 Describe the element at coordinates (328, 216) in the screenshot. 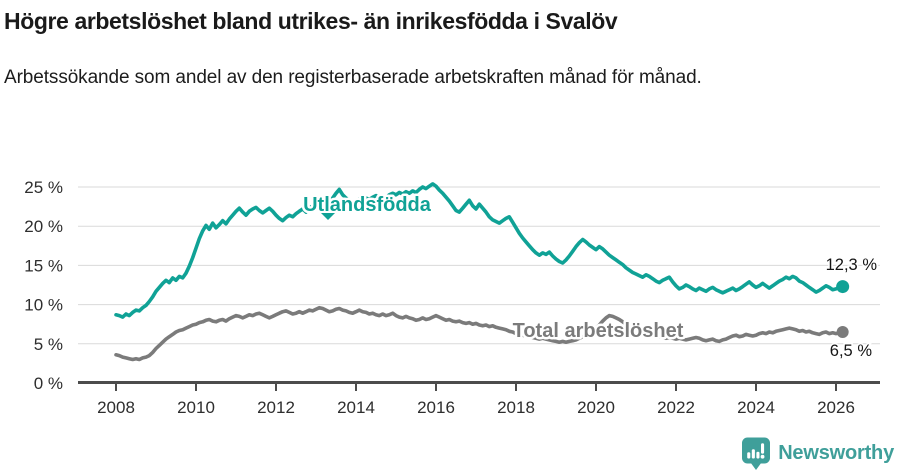

I see `series-label-pointer` at that location.